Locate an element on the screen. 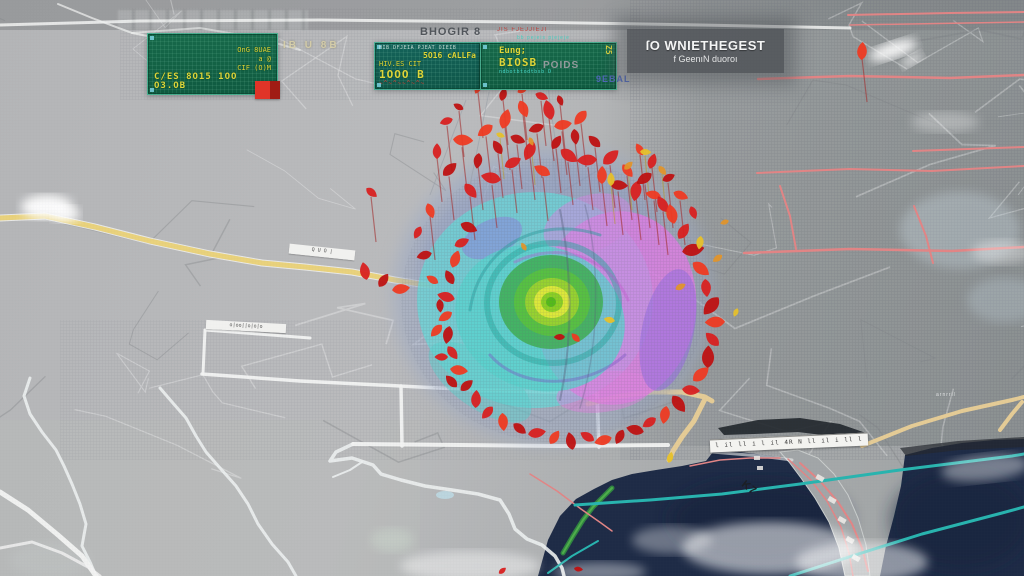 This screenshot has width=1024, height=576. panel3-teal-scribble: ndbotbtodtbsb D is located at coordinates (525, 72).